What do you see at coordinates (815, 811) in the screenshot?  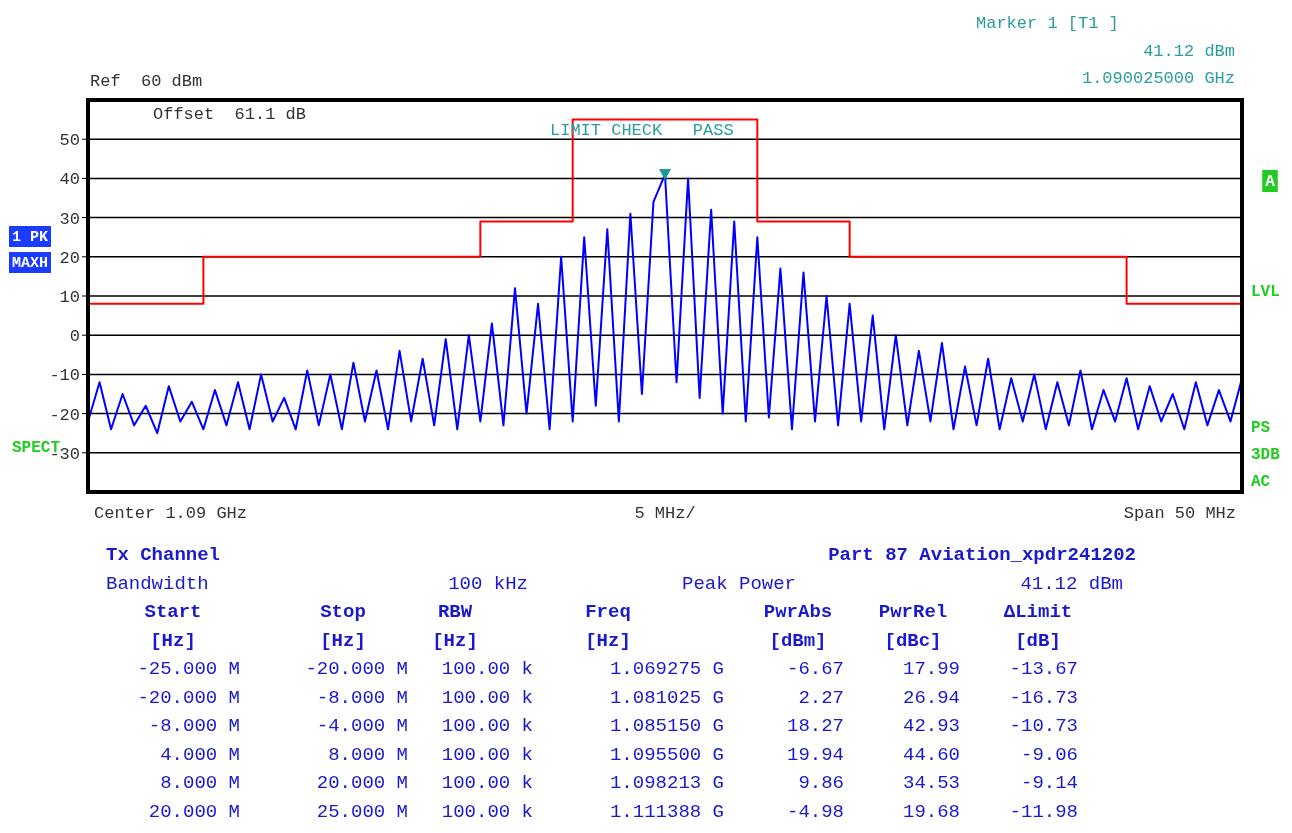 I see `text: -4.98` at bounding box center [815, 811].